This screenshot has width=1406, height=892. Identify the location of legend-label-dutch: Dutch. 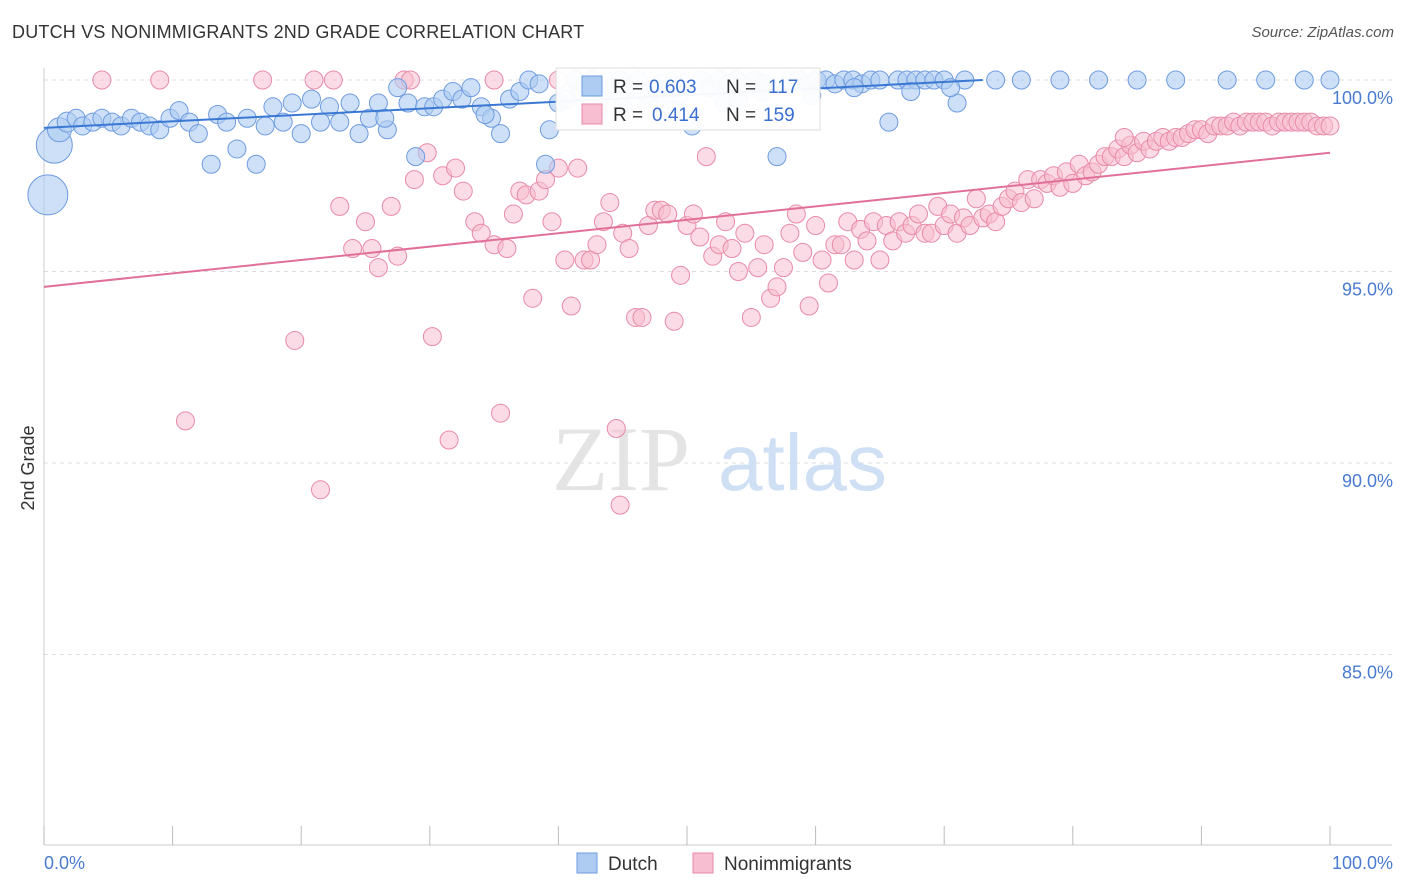
(633, 864).